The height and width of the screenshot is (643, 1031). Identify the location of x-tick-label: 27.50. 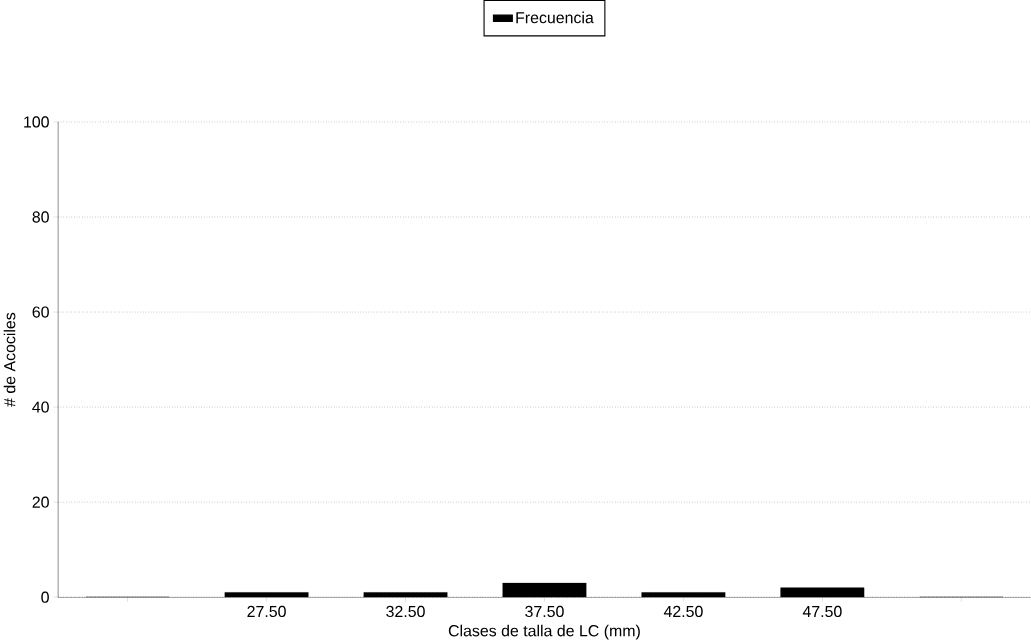
(266, 611).